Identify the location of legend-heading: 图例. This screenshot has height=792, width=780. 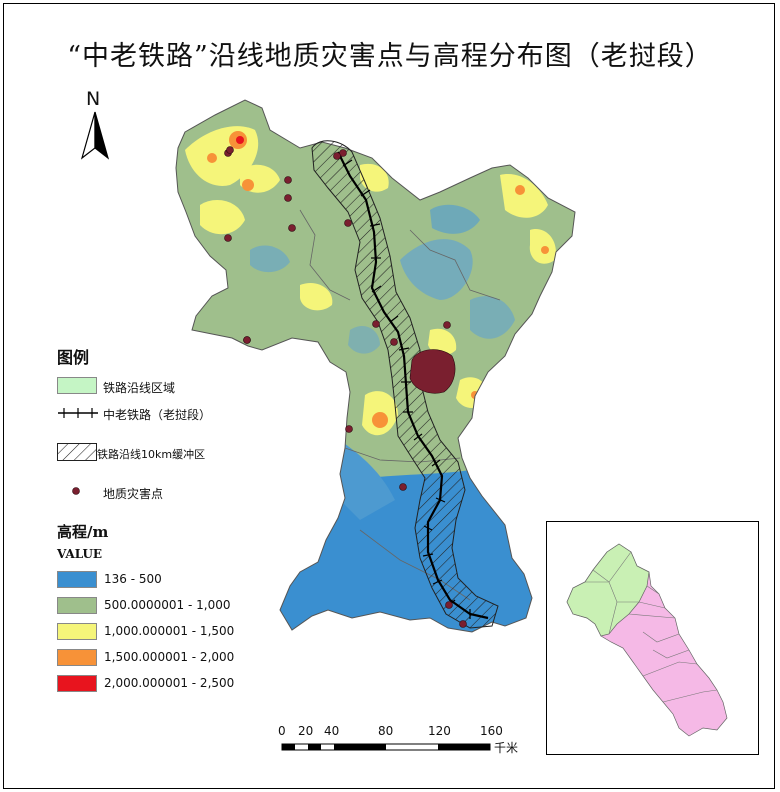
(73, 357).